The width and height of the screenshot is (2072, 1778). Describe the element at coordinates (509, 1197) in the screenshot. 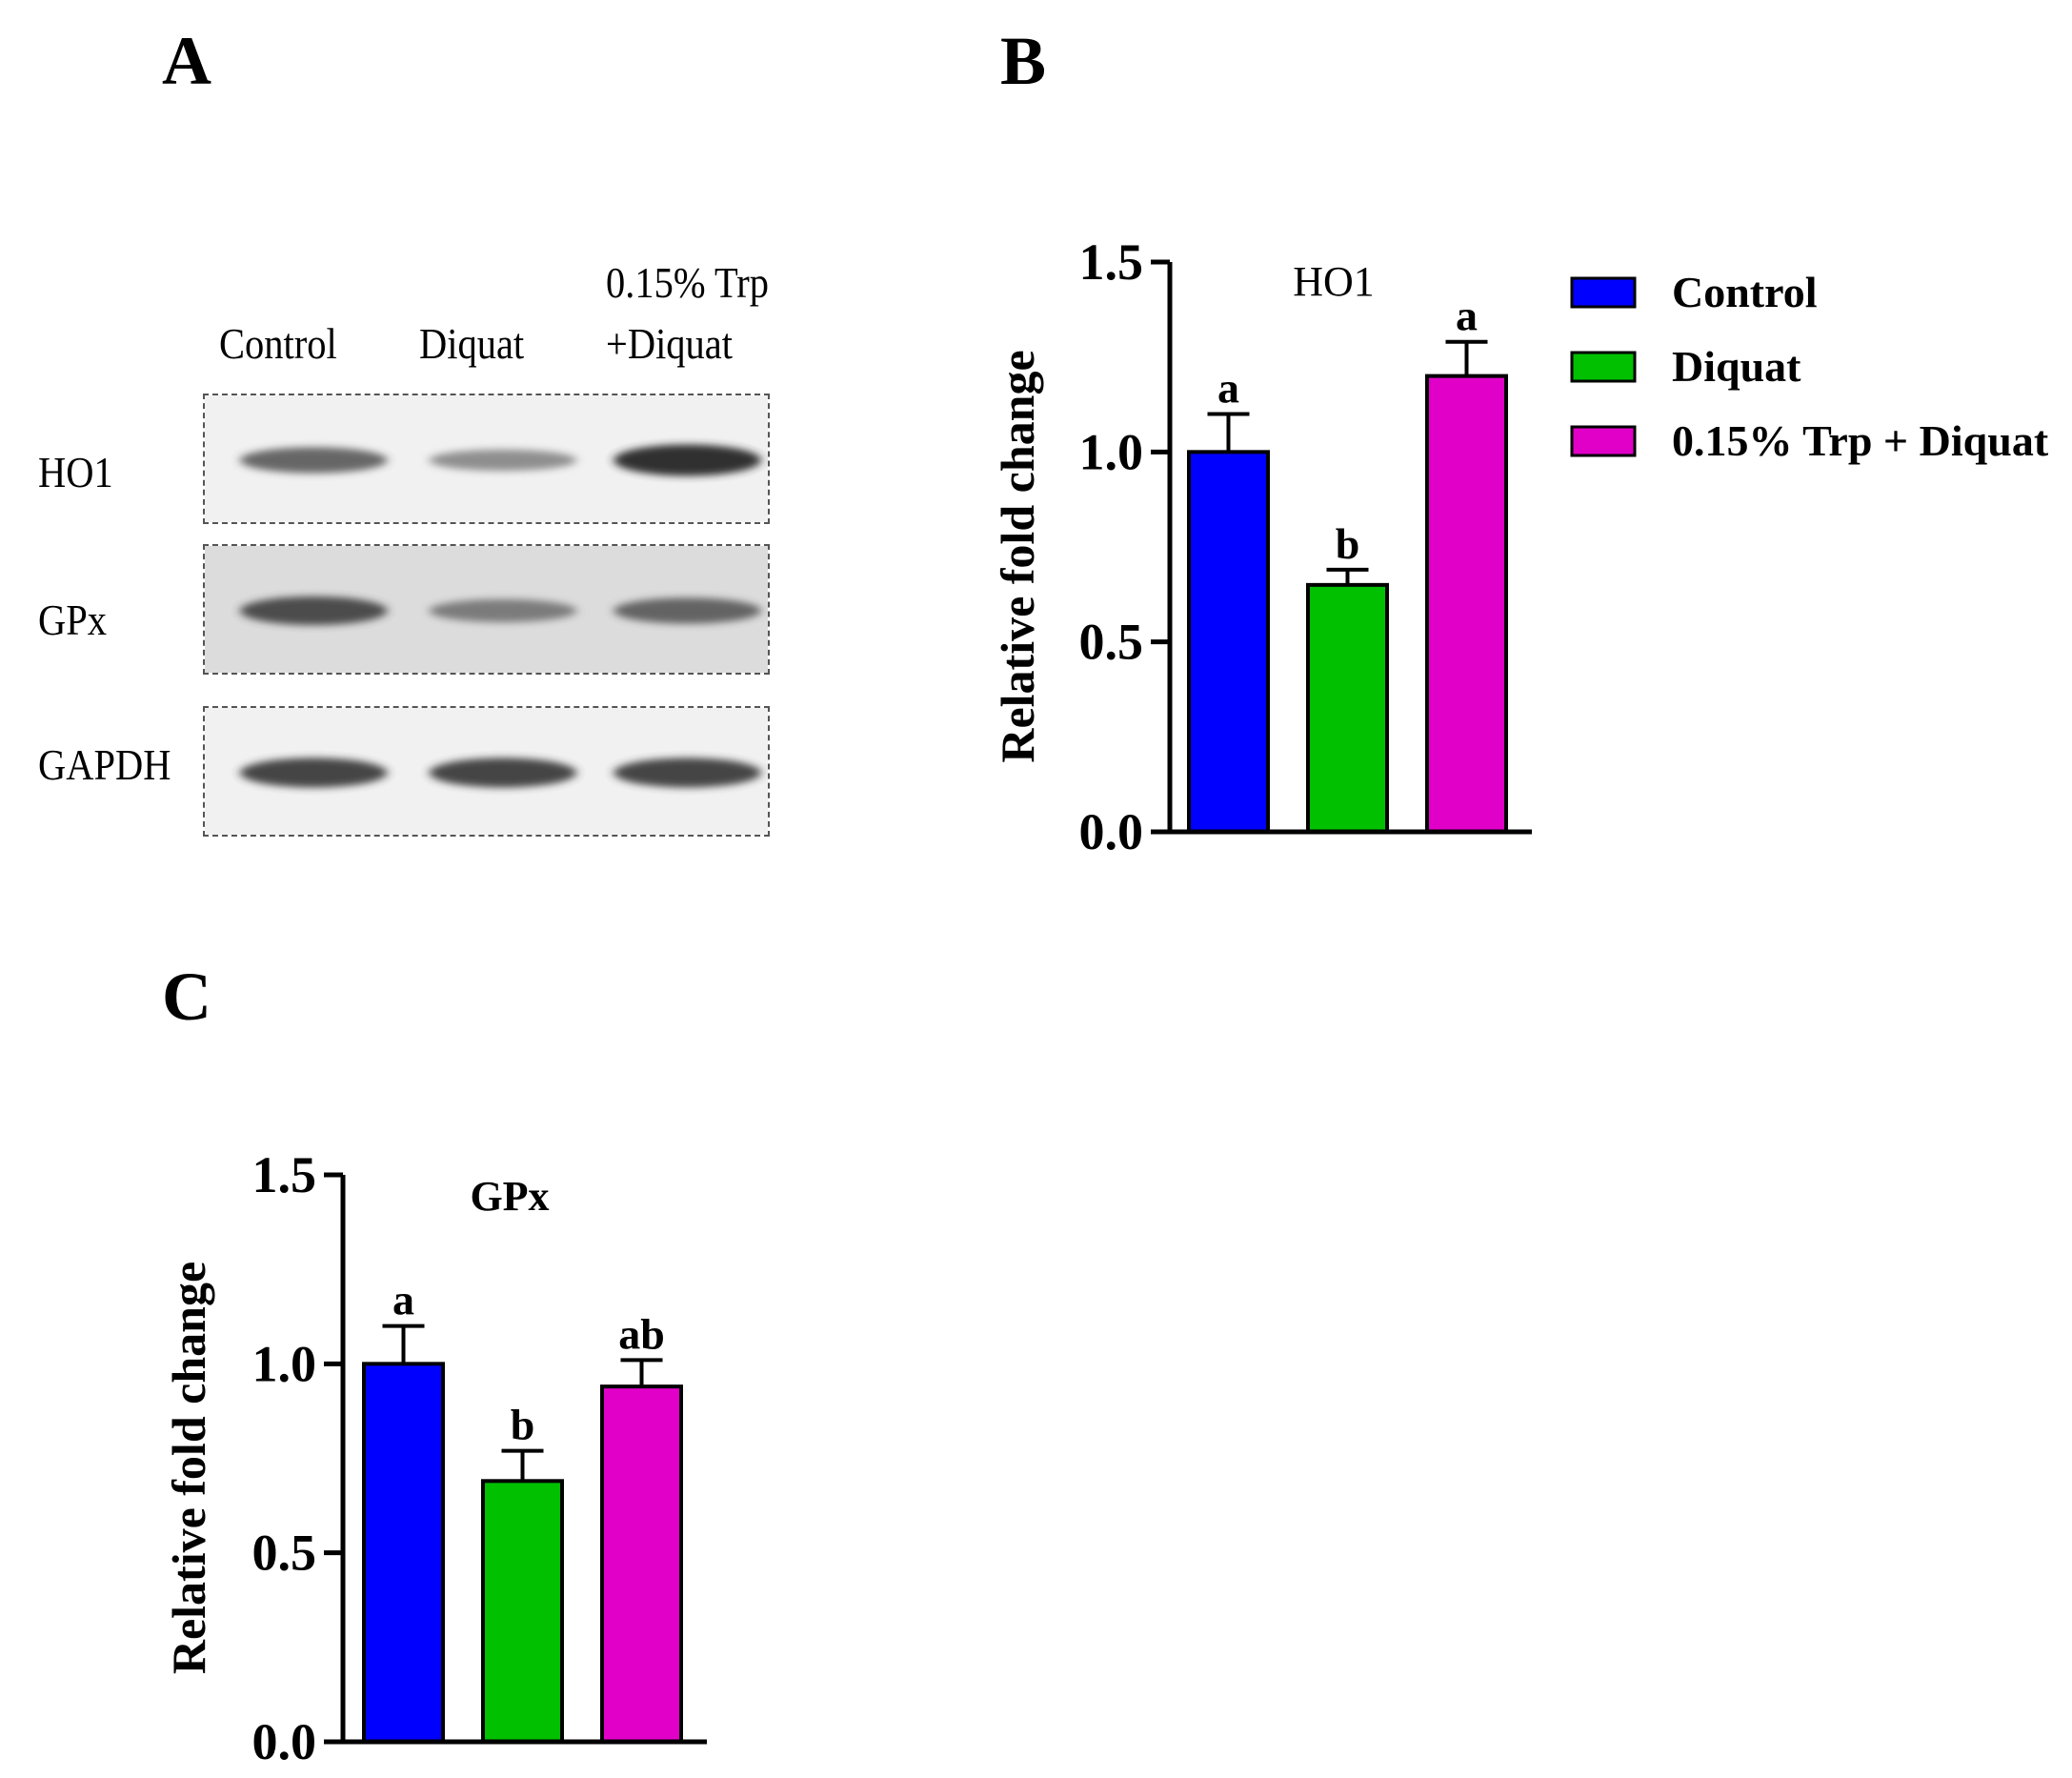

I see `chart-title: GPx` at that location.